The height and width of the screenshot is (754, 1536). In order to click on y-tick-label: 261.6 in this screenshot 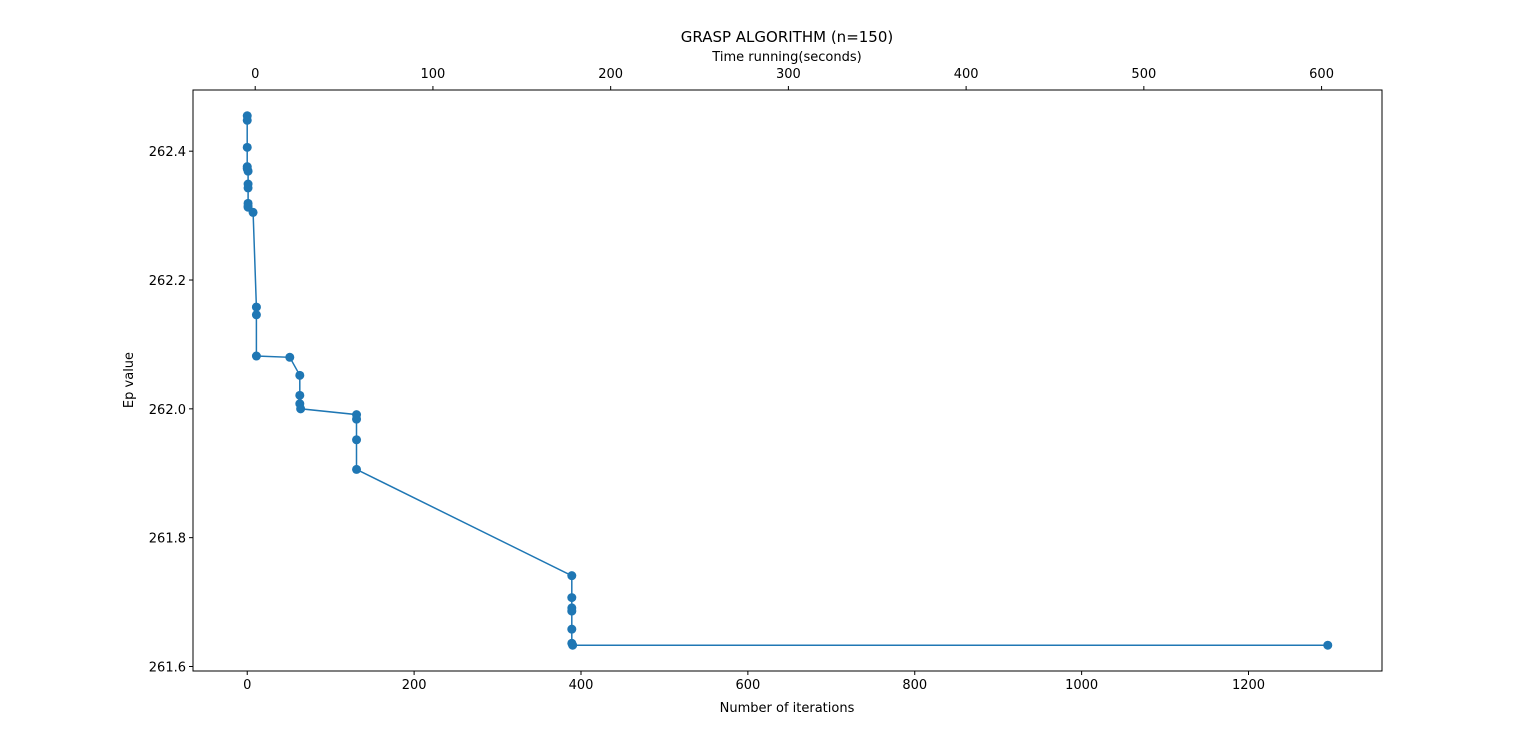, I will do `click(167, 667)`.